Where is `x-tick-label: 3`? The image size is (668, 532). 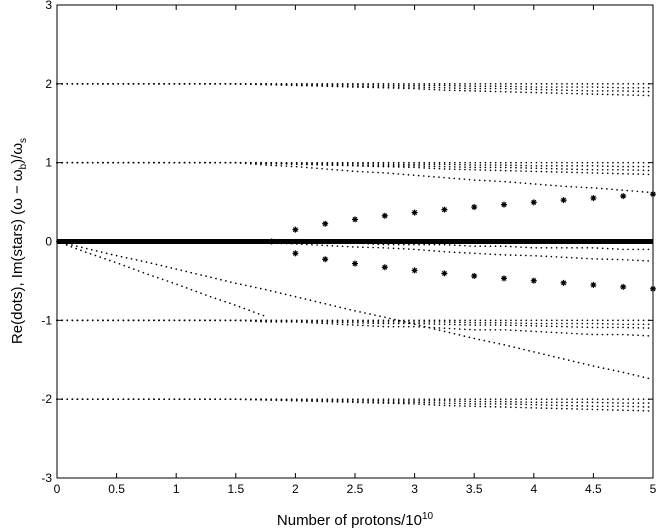 x-tick-label: 3 is located at coordinates (414, 489).